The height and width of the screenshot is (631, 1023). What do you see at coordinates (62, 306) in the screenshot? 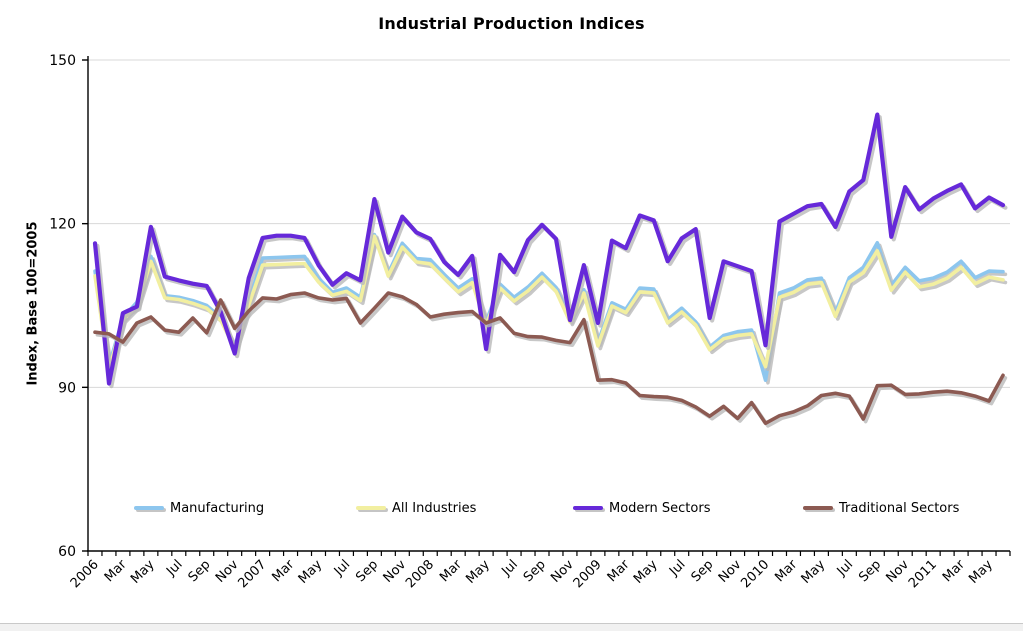
I see `y-axis-tick-labels: 150 120 90 60` at bounding box center [62, 306].